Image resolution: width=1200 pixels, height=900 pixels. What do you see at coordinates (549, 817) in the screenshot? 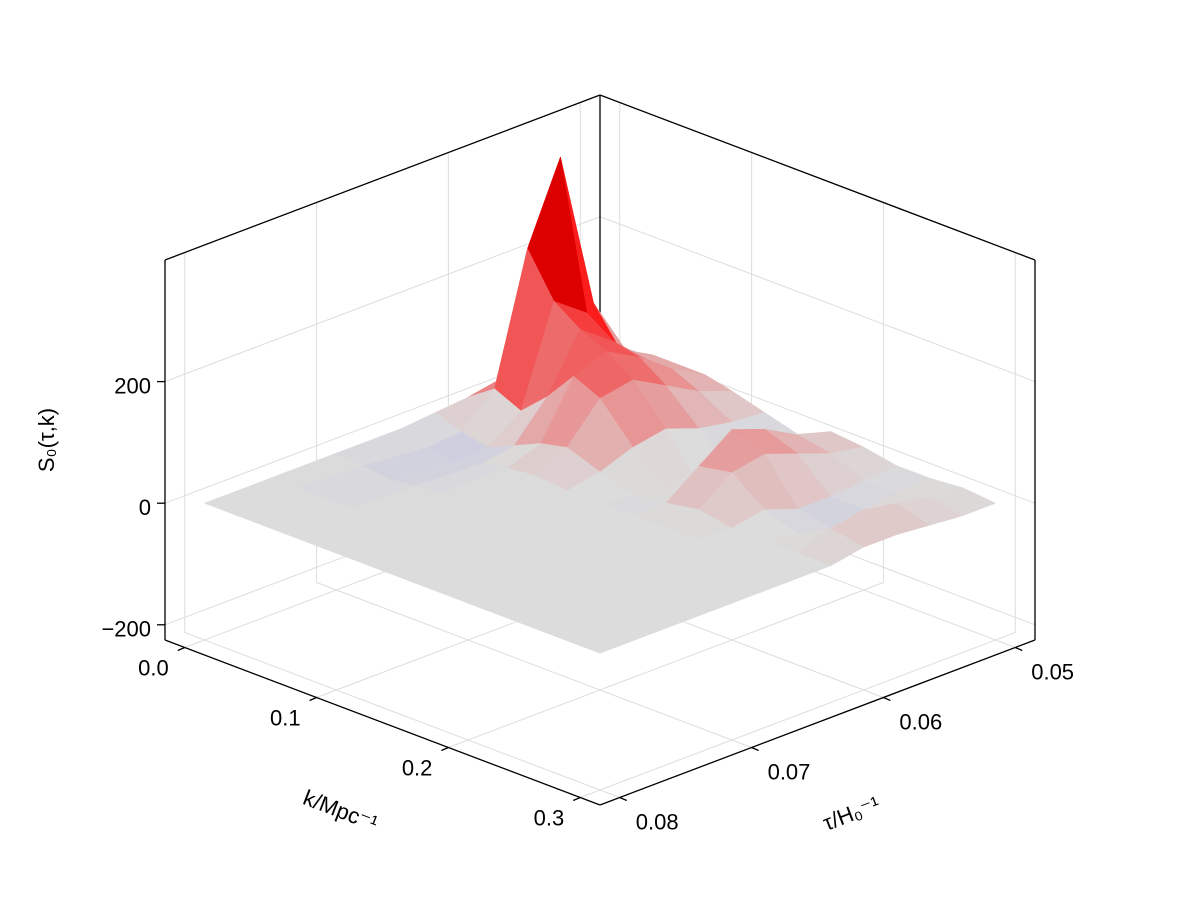
I see `x-tick-label: 0.3` at bounding box center [549, 817].